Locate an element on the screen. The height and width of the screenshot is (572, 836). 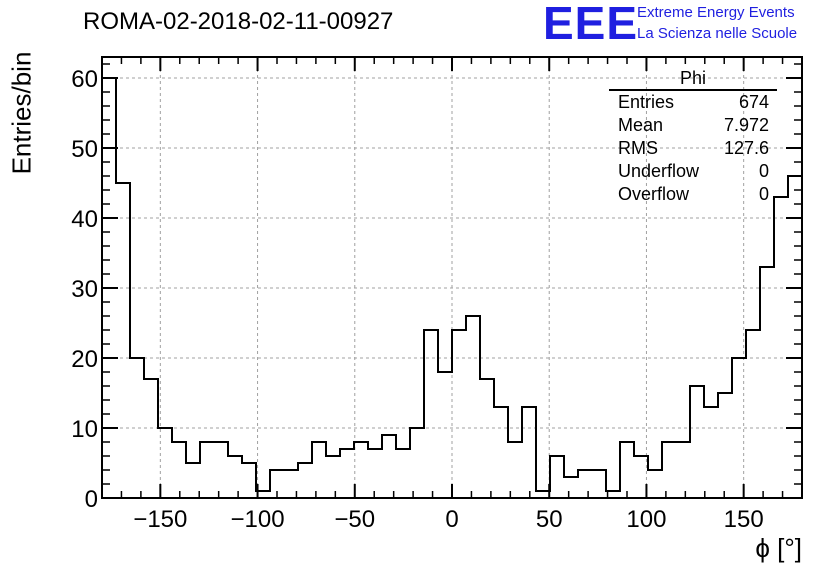
chart-title: ROMA-02-2018-02-11-00927 is located at coordinates (238, 21).